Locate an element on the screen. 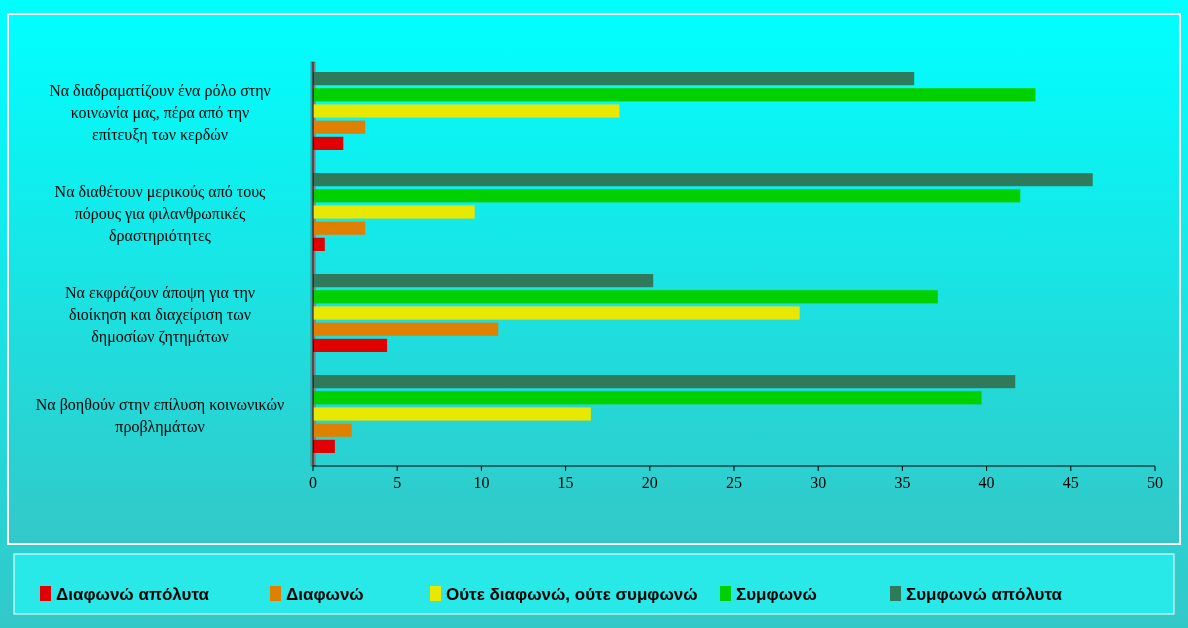  x-tick-label: 40 is located at coordinates (986, 482).